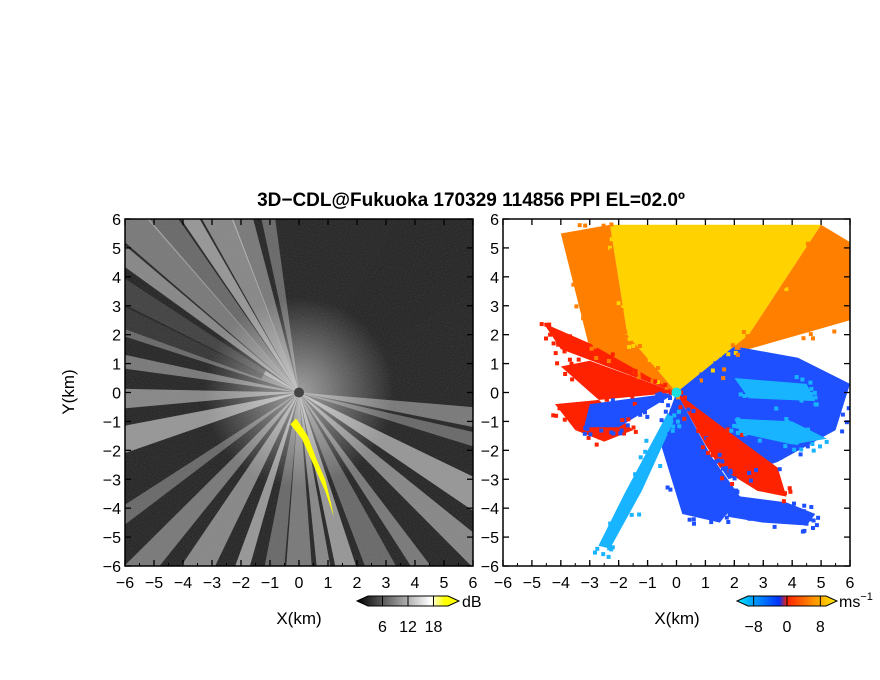 This screenshot has height=680, width=880. I want to click on backscatter-colorbar-ticks: 6 12 18, so click(410, 616).